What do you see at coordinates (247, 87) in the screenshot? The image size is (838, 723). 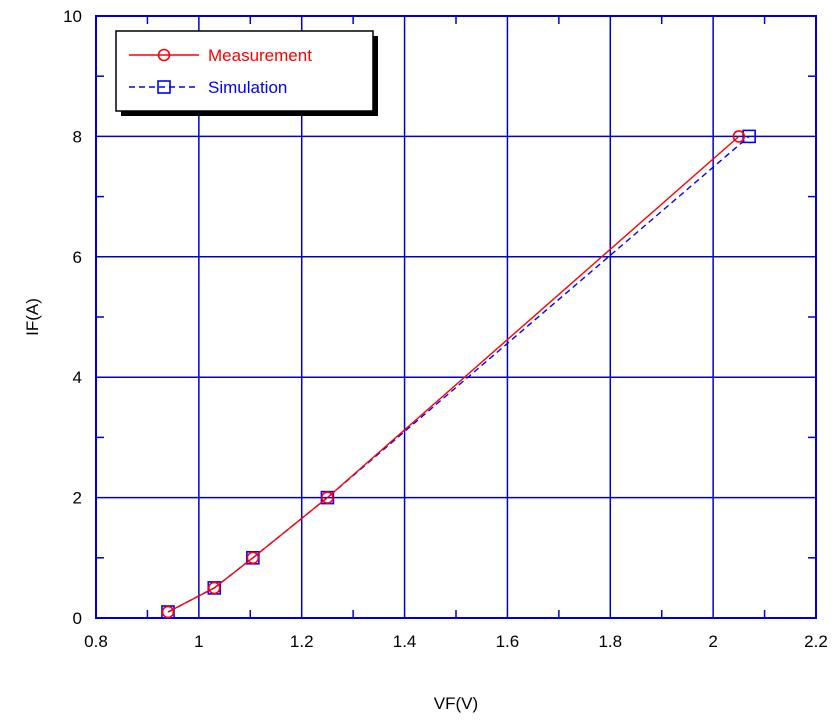 I see `legend-simulation-label: Simulation` at bounding box center [247, 87].